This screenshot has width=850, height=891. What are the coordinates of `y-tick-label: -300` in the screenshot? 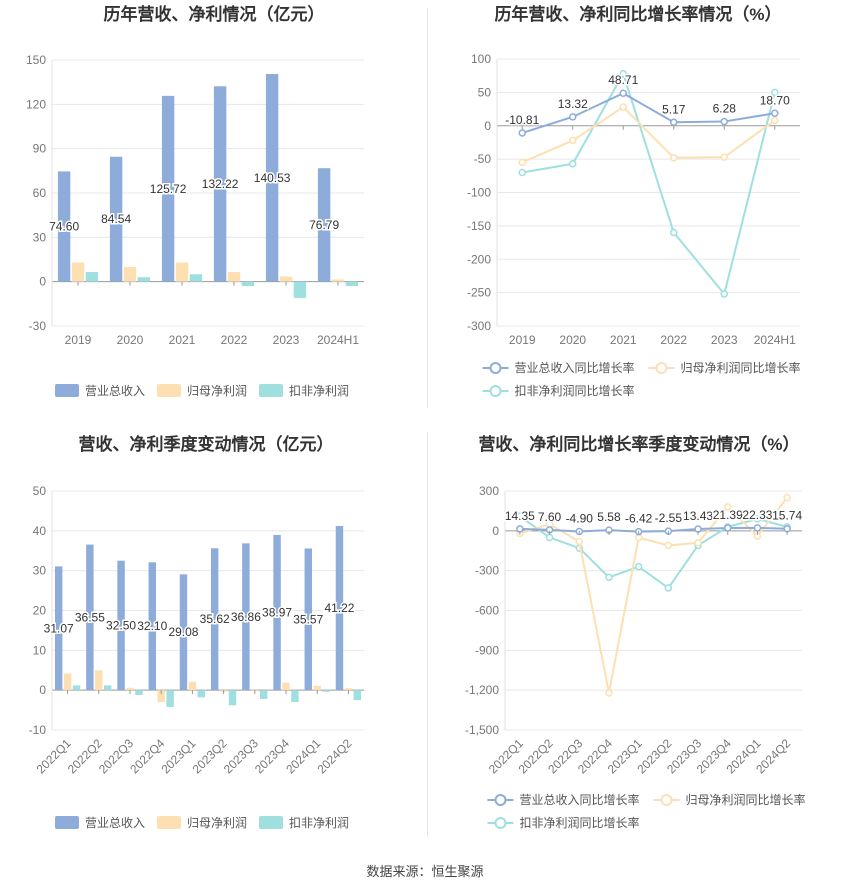 It's located at (479, 326).